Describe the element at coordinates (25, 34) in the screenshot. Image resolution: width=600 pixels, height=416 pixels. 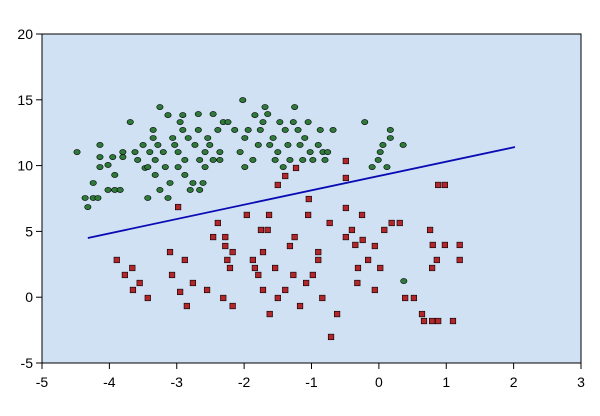
I see `y-tick-label: 20` at that location.